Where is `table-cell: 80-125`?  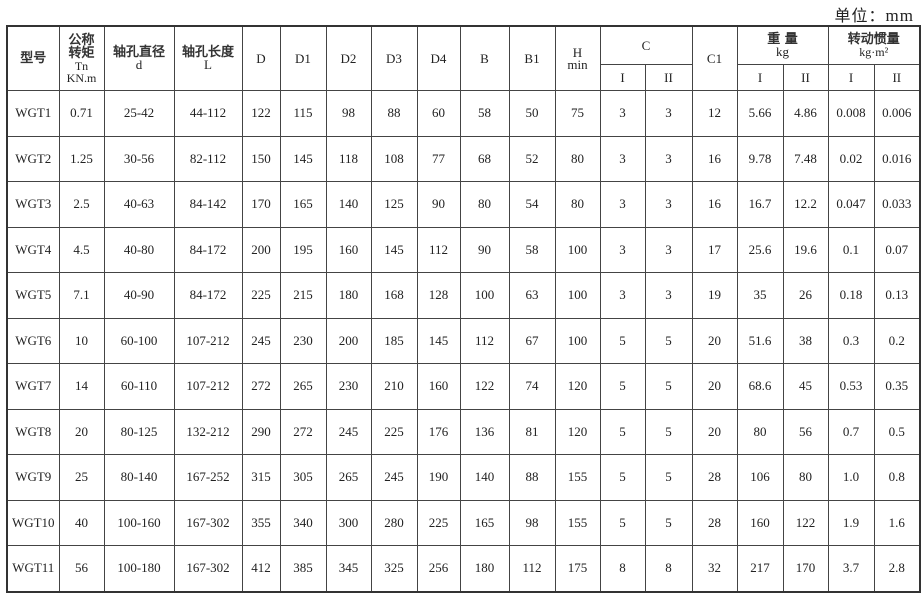 table-cell: 80-125 is located at coordinates (139, 431).